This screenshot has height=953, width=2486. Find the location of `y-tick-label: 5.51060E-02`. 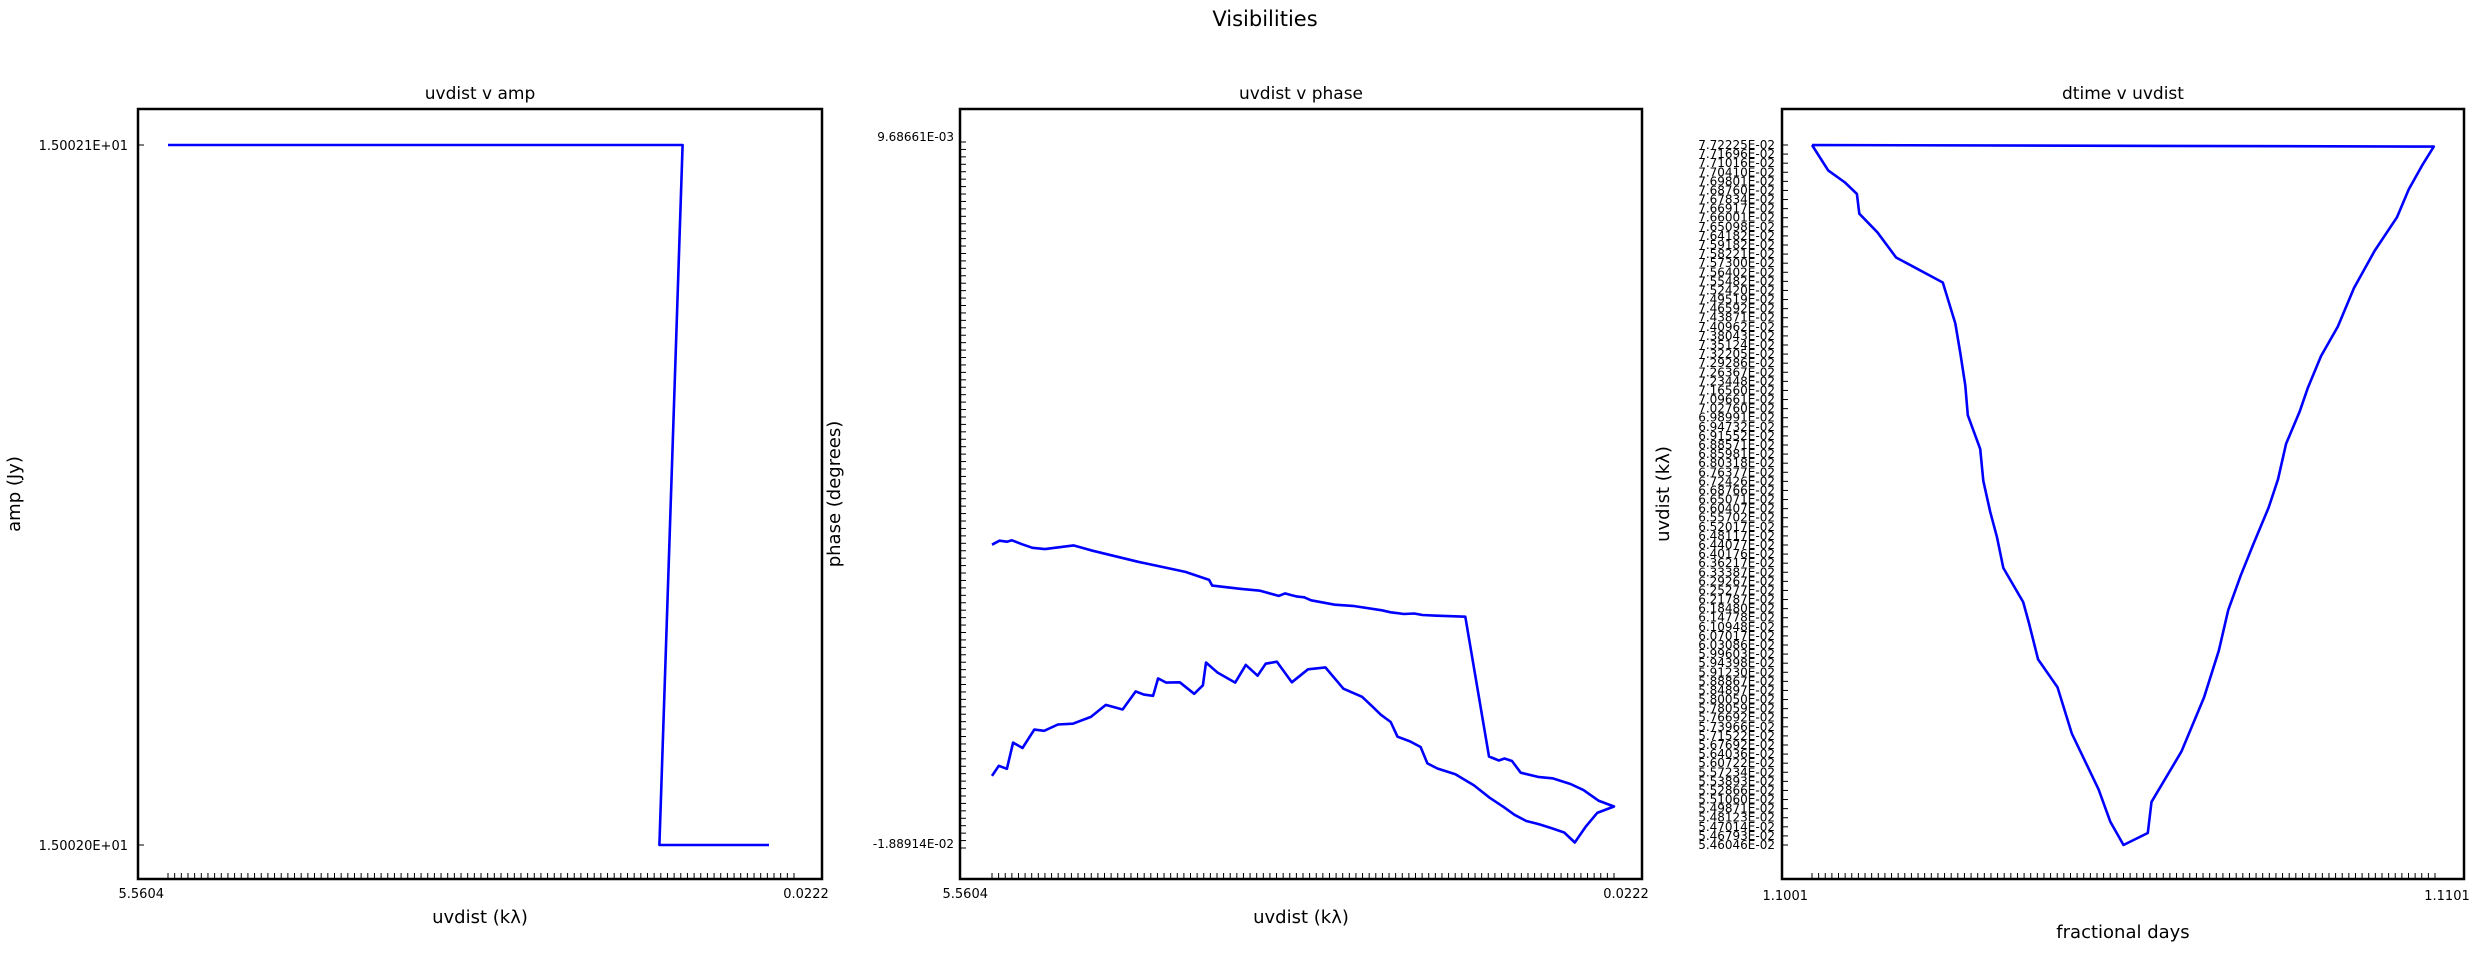

y-tick-label: 5.51060E-02 is located at coordinates (1736, 800).